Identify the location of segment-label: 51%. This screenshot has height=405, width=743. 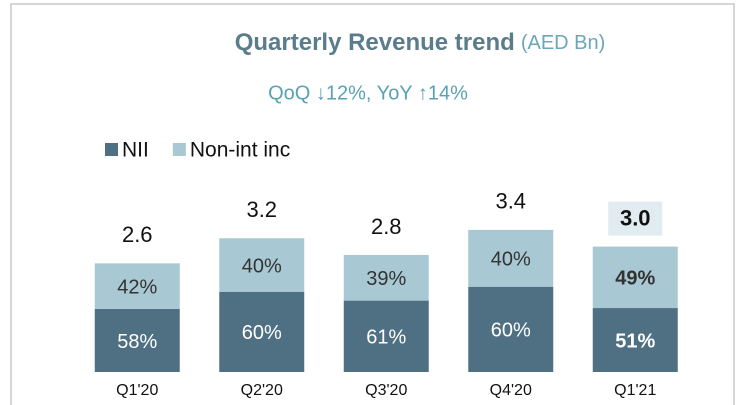
(635, 341).